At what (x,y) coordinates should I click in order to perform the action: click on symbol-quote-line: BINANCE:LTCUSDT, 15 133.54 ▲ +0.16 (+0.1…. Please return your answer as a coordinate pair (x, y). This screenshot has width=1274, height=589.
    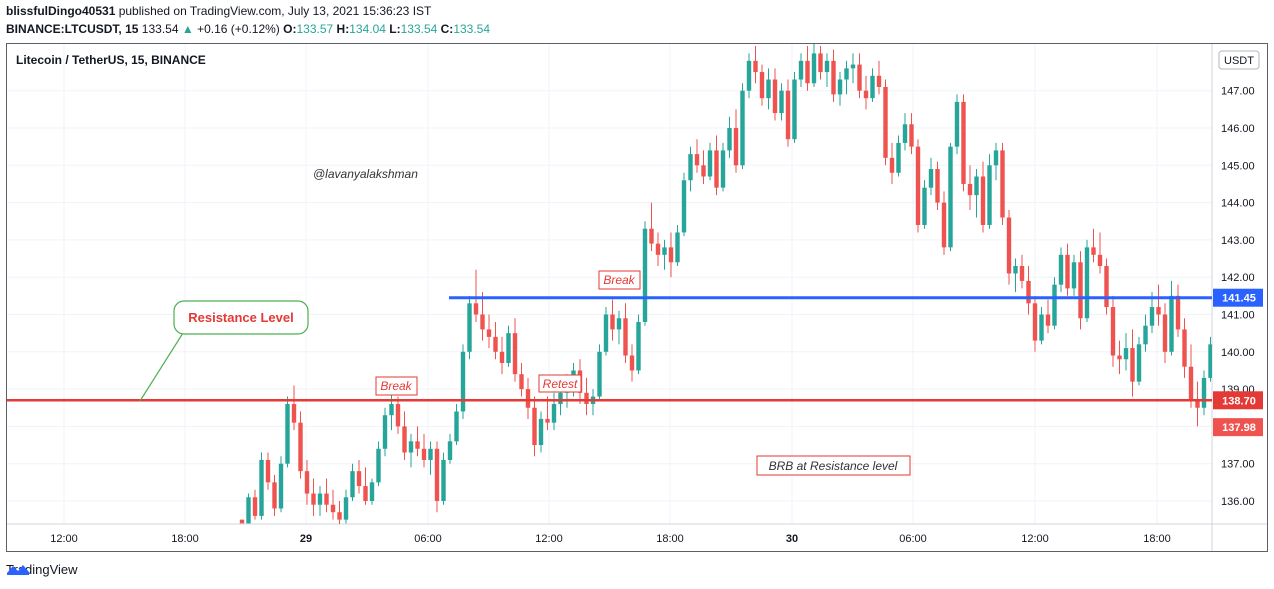
    Looking at the image, I should click on (248, 29).